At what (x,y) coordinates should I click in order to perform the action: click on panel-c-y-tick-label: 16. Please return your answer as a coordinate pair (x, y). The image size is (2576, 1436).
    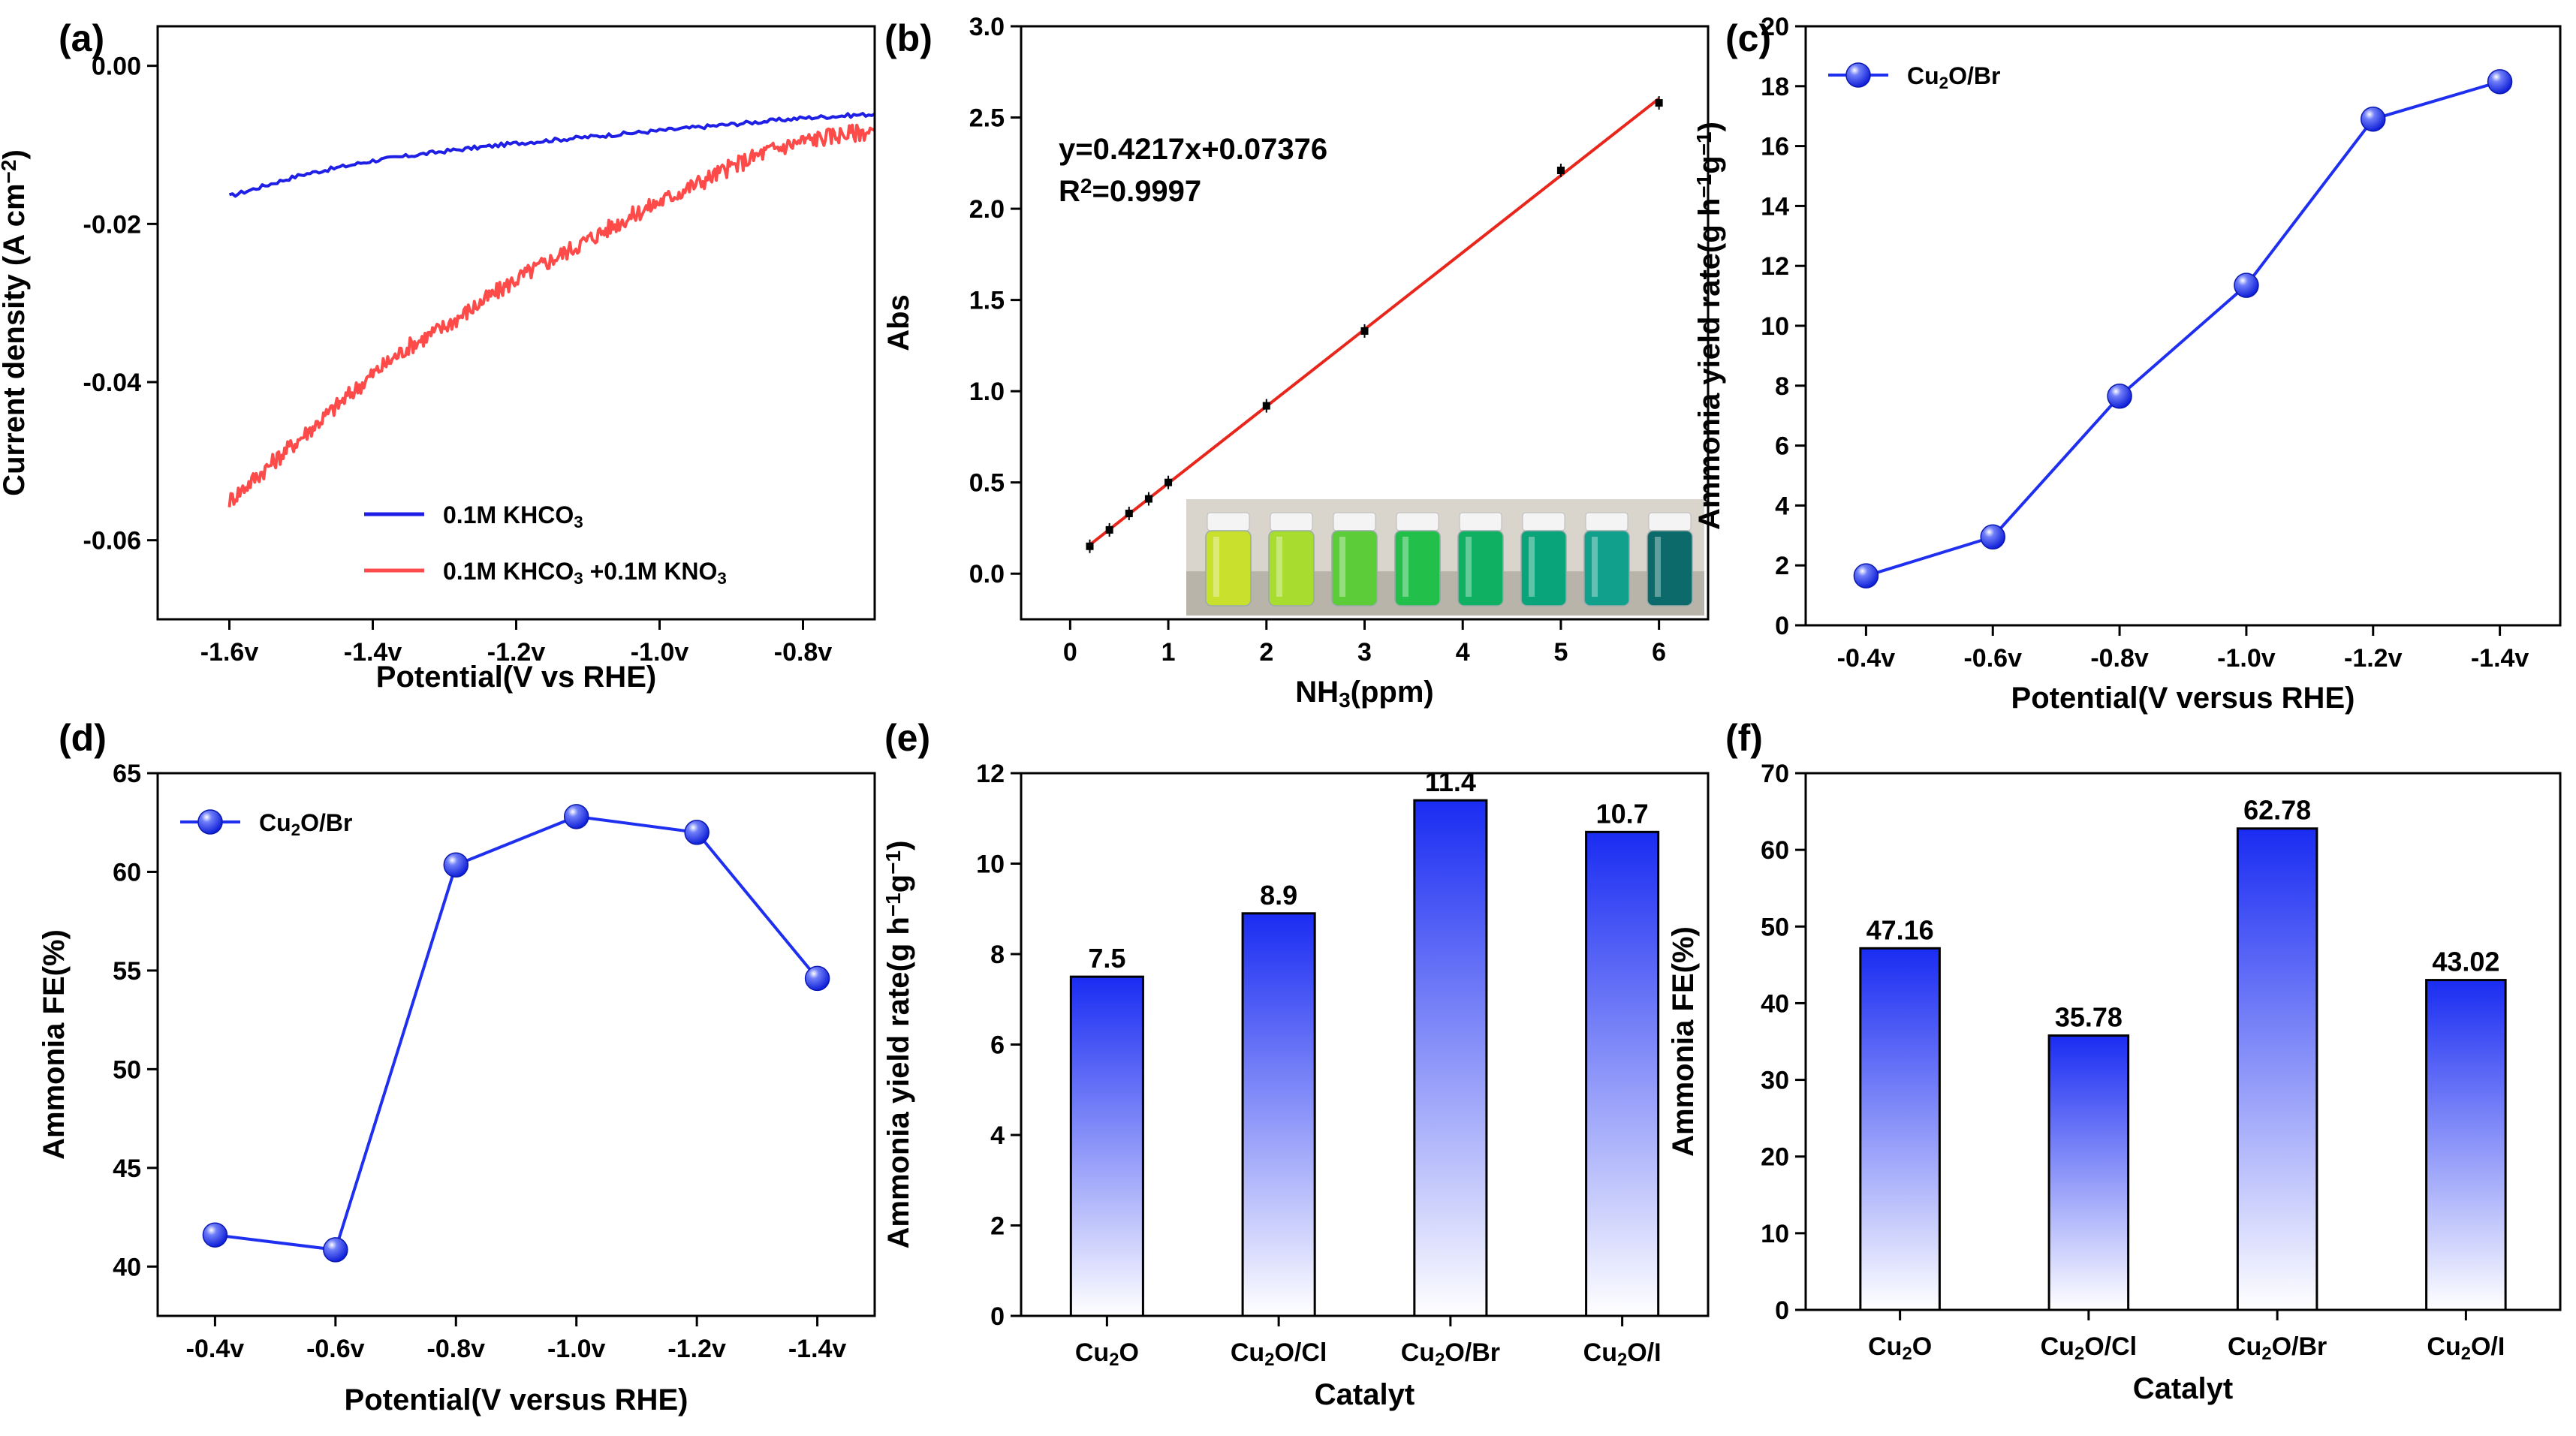
    Looking at the image, I should click on (1775, 147).